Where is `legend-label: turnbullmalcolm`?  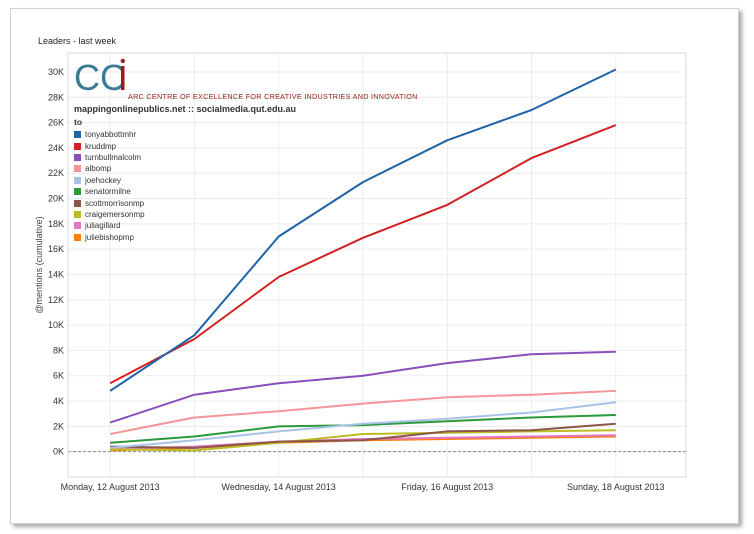
legend-label: turnbullmalcolm is located at coordinates (113, 157).